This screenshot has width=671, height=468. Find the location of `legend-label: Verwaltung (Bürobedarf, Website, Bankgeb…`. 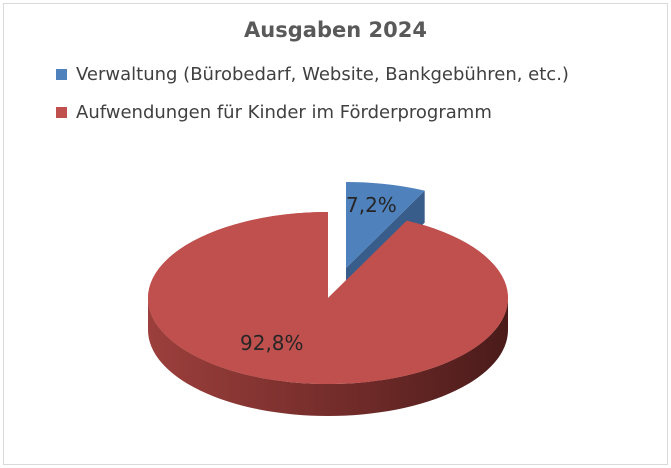

legend-label: Verwaltung (Bürobedarf, Website, Bankgeb… is located at coordinates (322, 74).